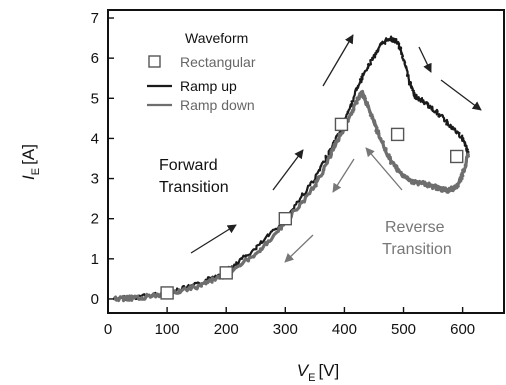 This screenshot has height=385, width=506. Describe the element at coordinates (95, 219) in the screenshot. I see `y-tick-label: 2` at that location.